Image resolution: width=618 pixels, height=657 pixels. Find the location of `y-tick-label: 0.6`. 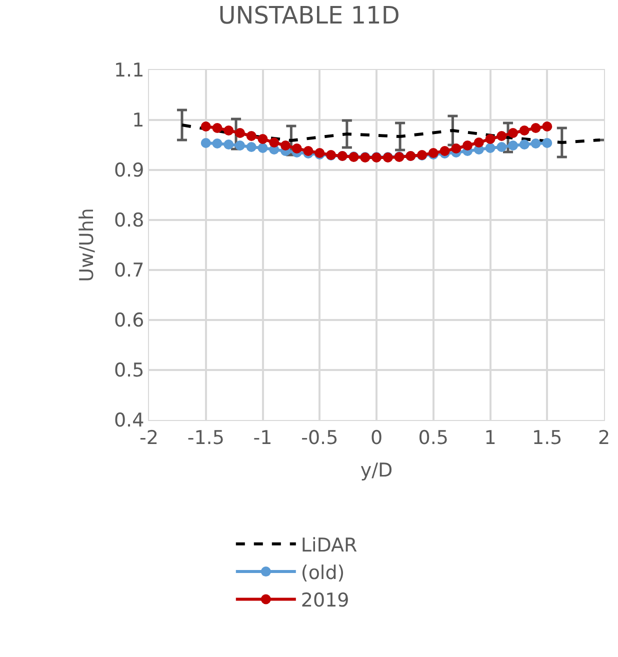

y-tick-label: 0.6 is located at coordinates (129, 321).